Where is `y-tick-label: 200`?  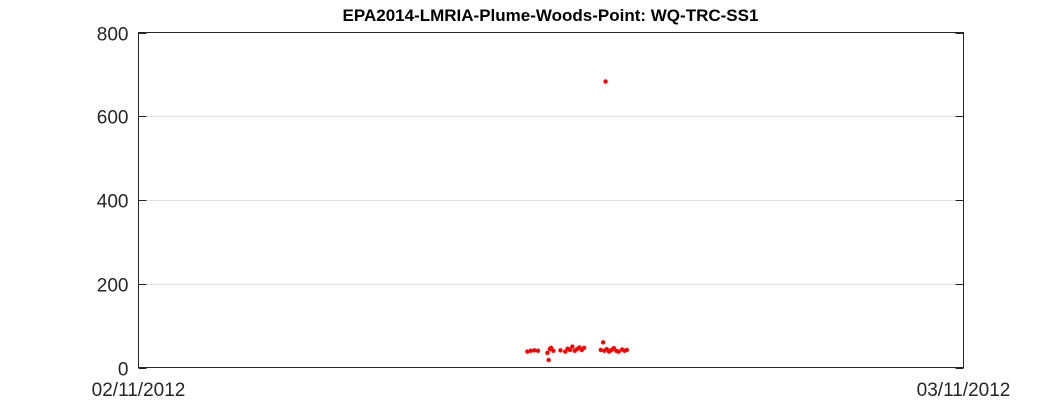 y-tick-label: 200 is located at coordinates (113, 286).